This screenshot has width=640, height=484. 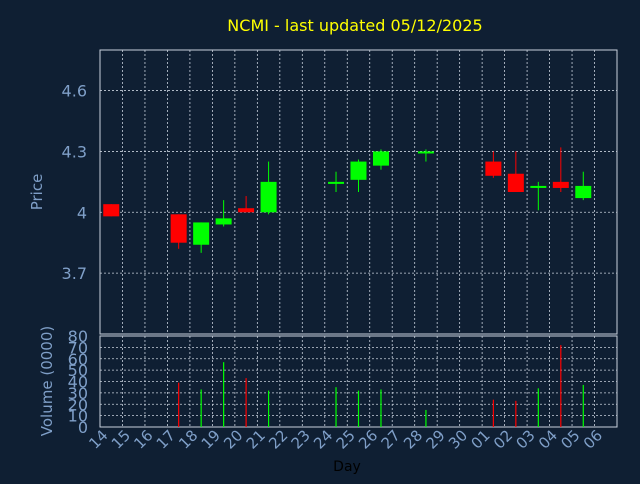 What do you see at coordinates (78, 359) in the screenshot?
I see `volume-tick-label: 60` at bounding box center [78, 359].